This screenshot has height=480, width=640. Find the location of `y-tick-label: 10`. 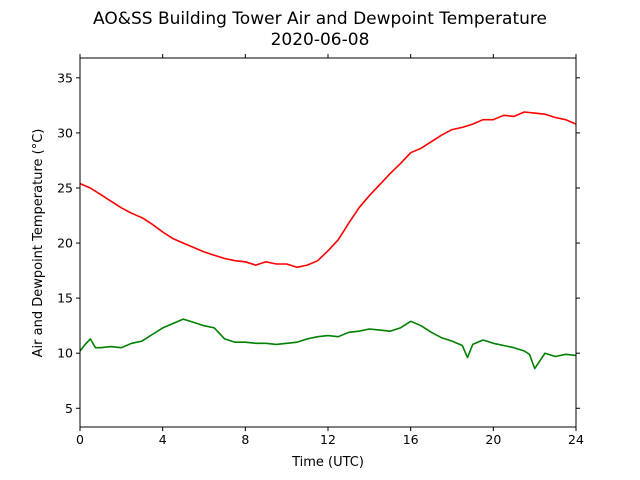

y-tick-label: 10 is located at coordinates (65, 353).